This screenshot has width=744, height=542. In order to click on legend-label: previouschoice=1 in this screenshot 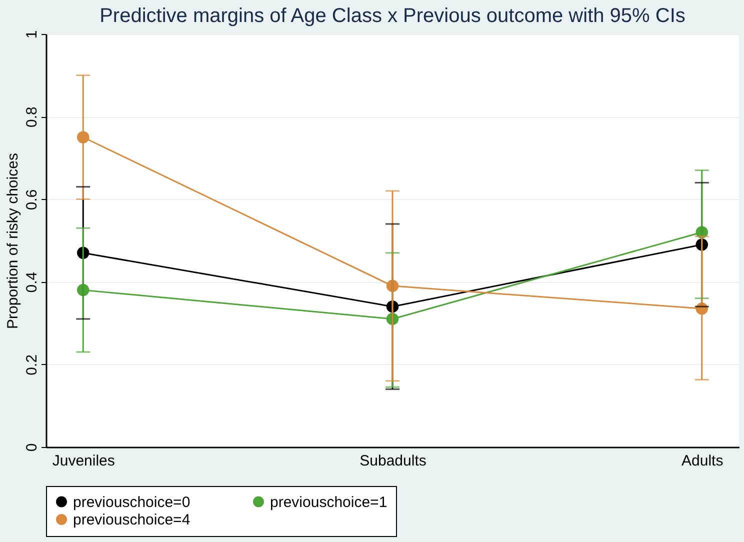, I will do `click(329, 502)`.